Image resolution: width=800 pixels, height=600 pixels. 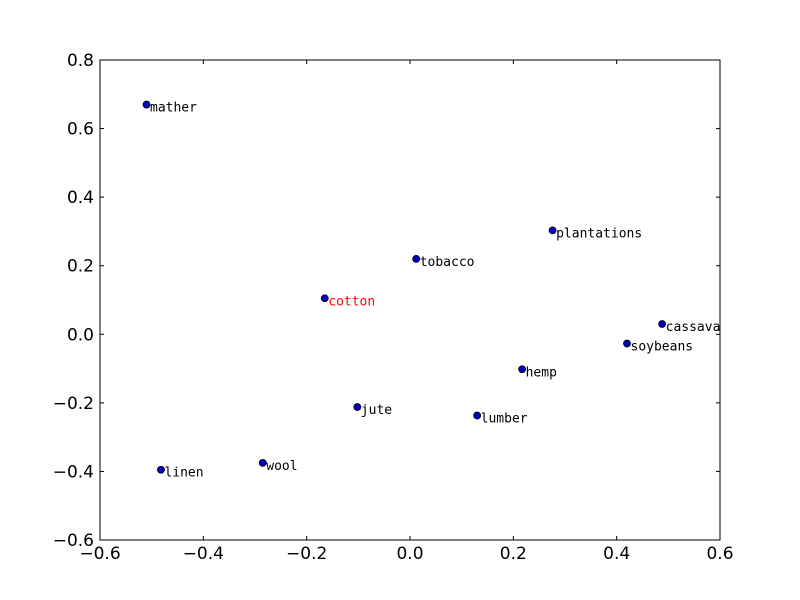 I want to click on data-label-mather: mather, so click(x=173, y=108).